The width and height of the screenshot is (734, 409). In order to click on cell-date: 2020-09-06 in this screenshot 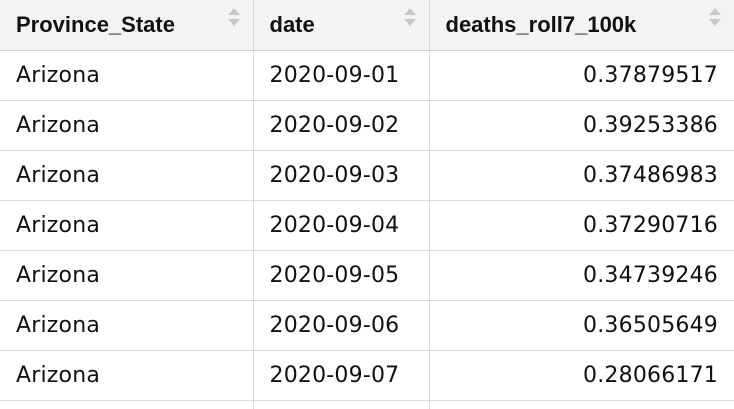, I will do `click(341, 325)`.